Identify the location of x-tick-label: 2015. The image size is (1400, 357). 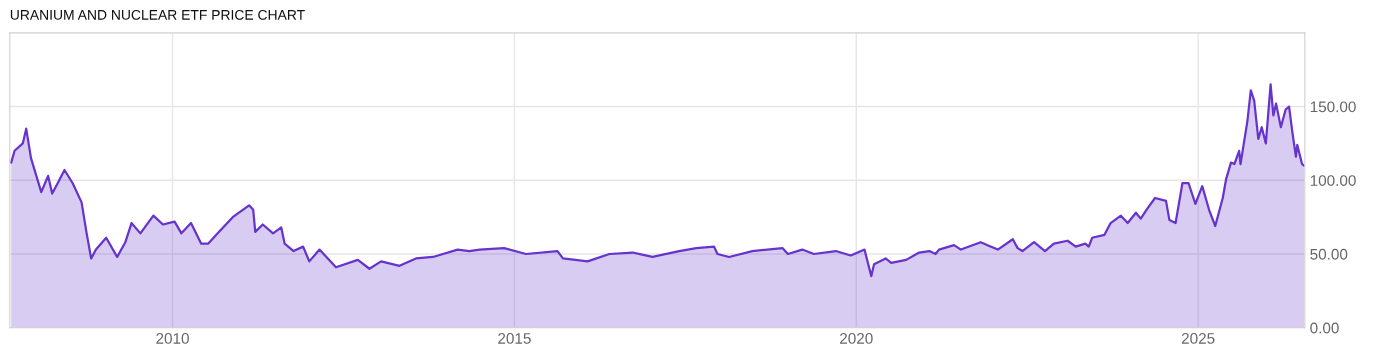
(514, 338).